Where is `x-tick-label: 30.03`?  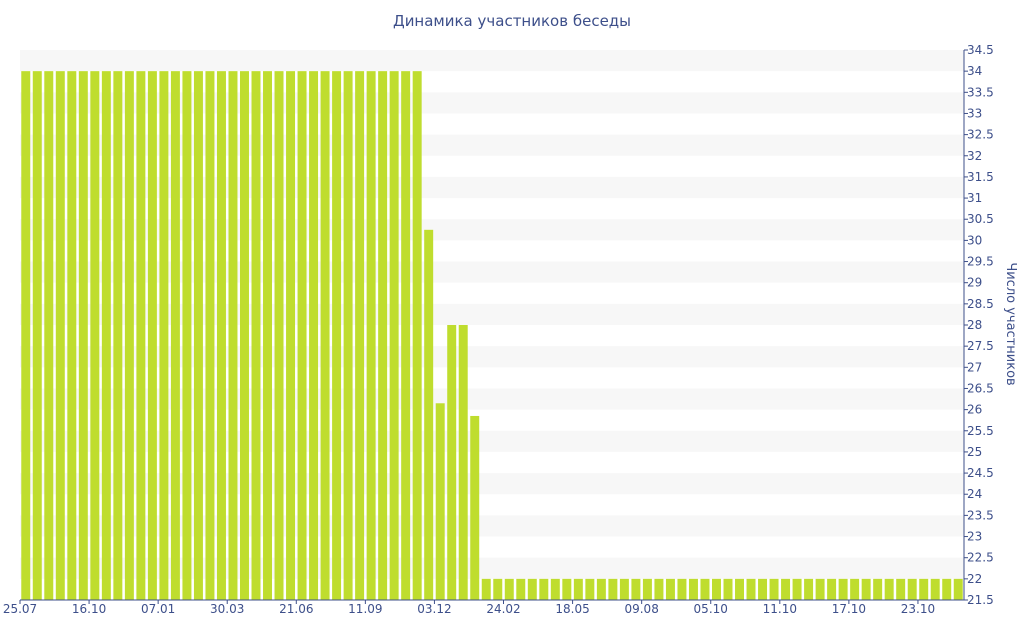 x-tick-label: 30.03 is located at coordinates (227, 609).